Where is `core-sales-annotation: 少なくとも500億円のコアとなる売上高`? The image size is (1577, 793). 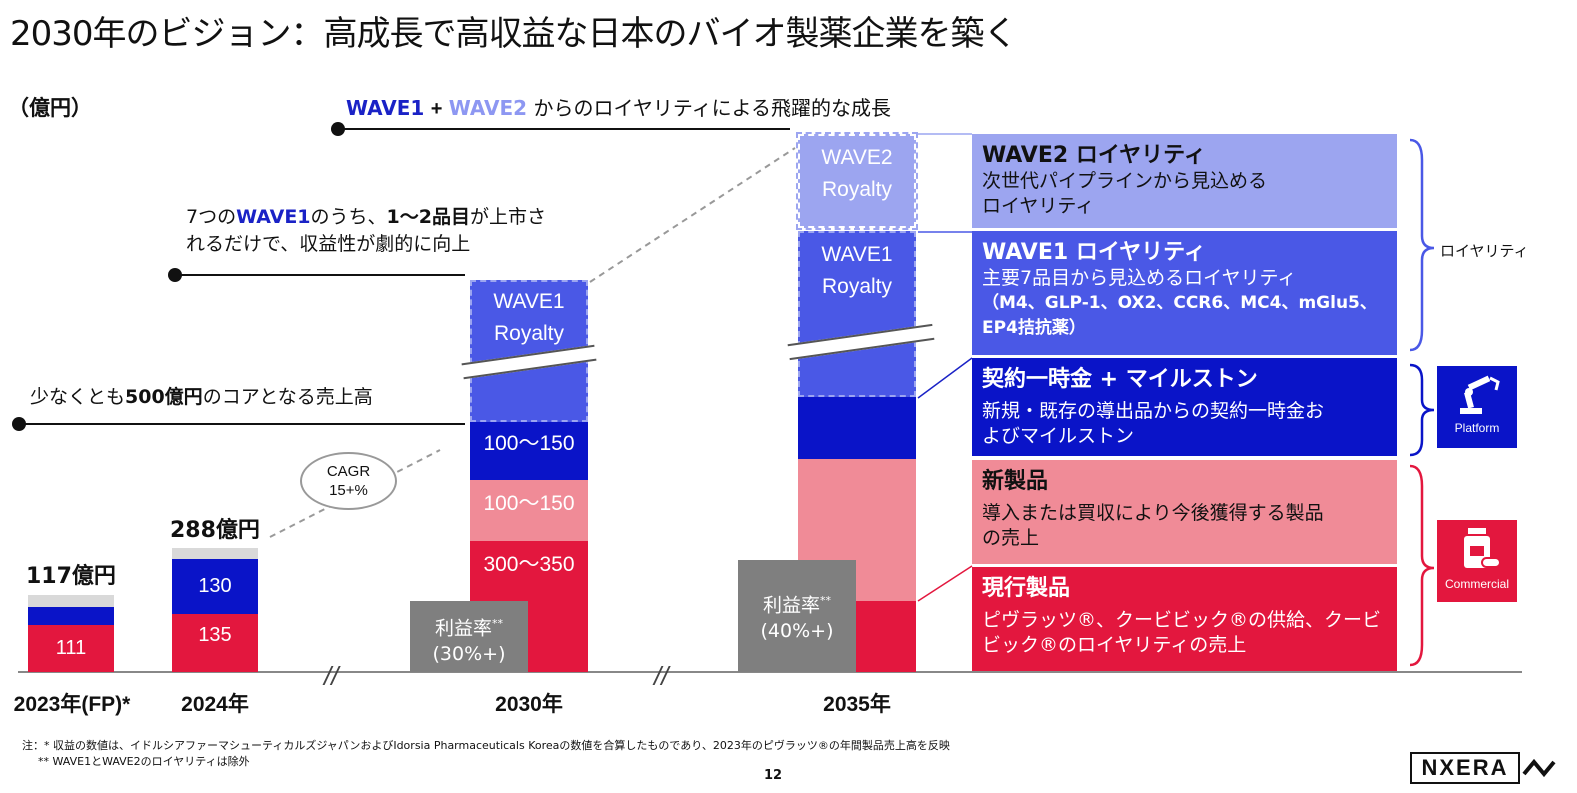
core-sales-annotation: 少なくとも500億円のコアとなる売上高 is located at coordinates (201, 397).